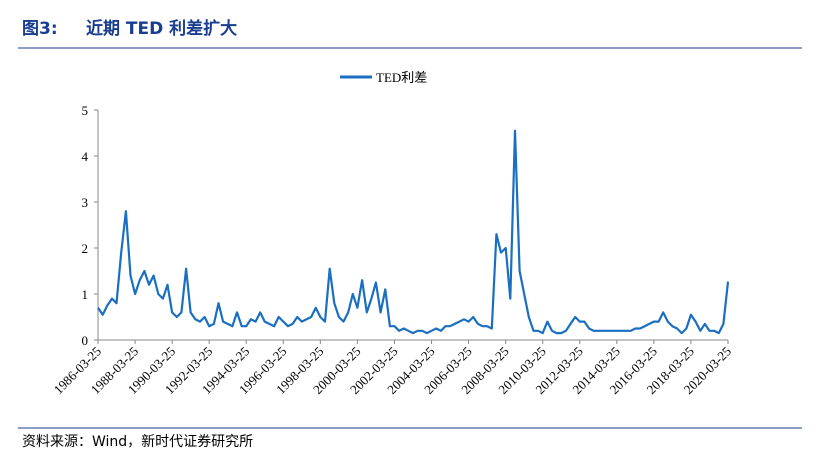 The image size is (820, 467). Describe the element at coordinates (40, 29) in the screenshot. I see `figure-number: 图3:` at that location.